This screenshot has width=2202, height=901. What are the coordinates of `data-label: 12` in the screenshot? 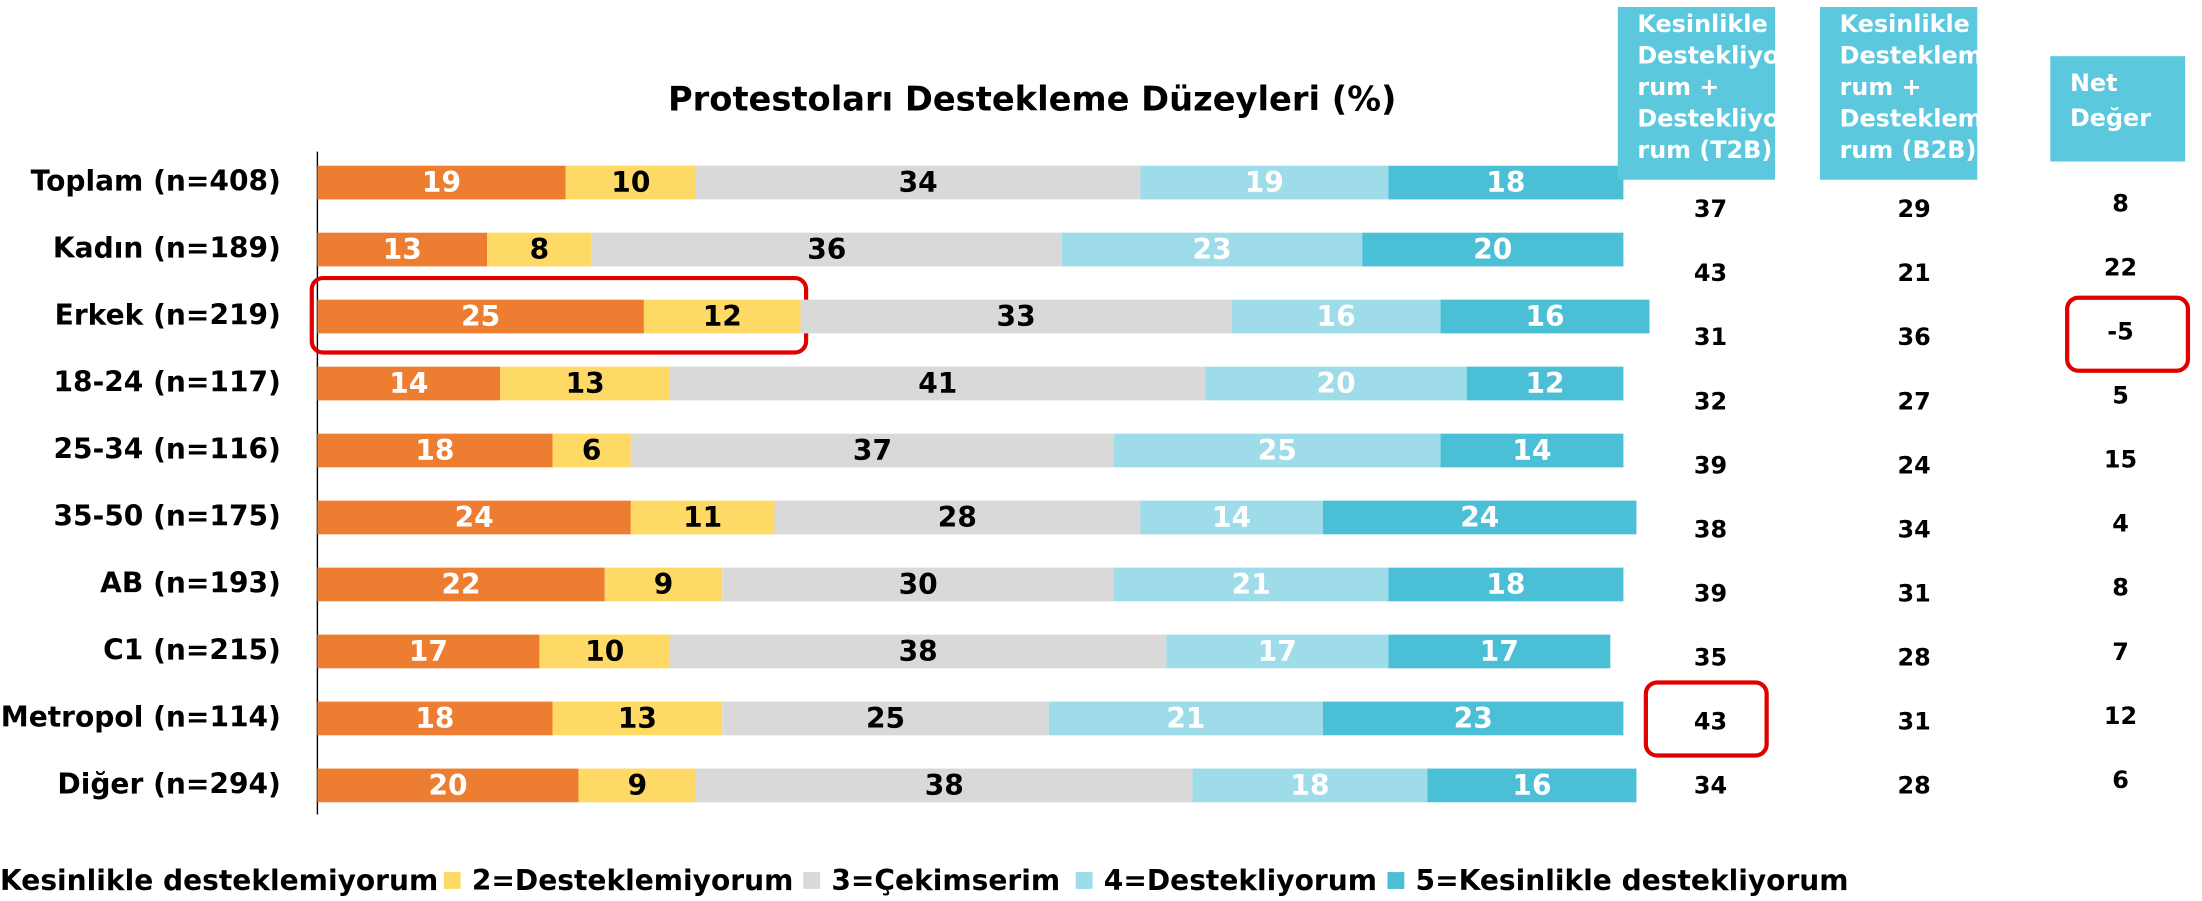 It's located at (722, 316).